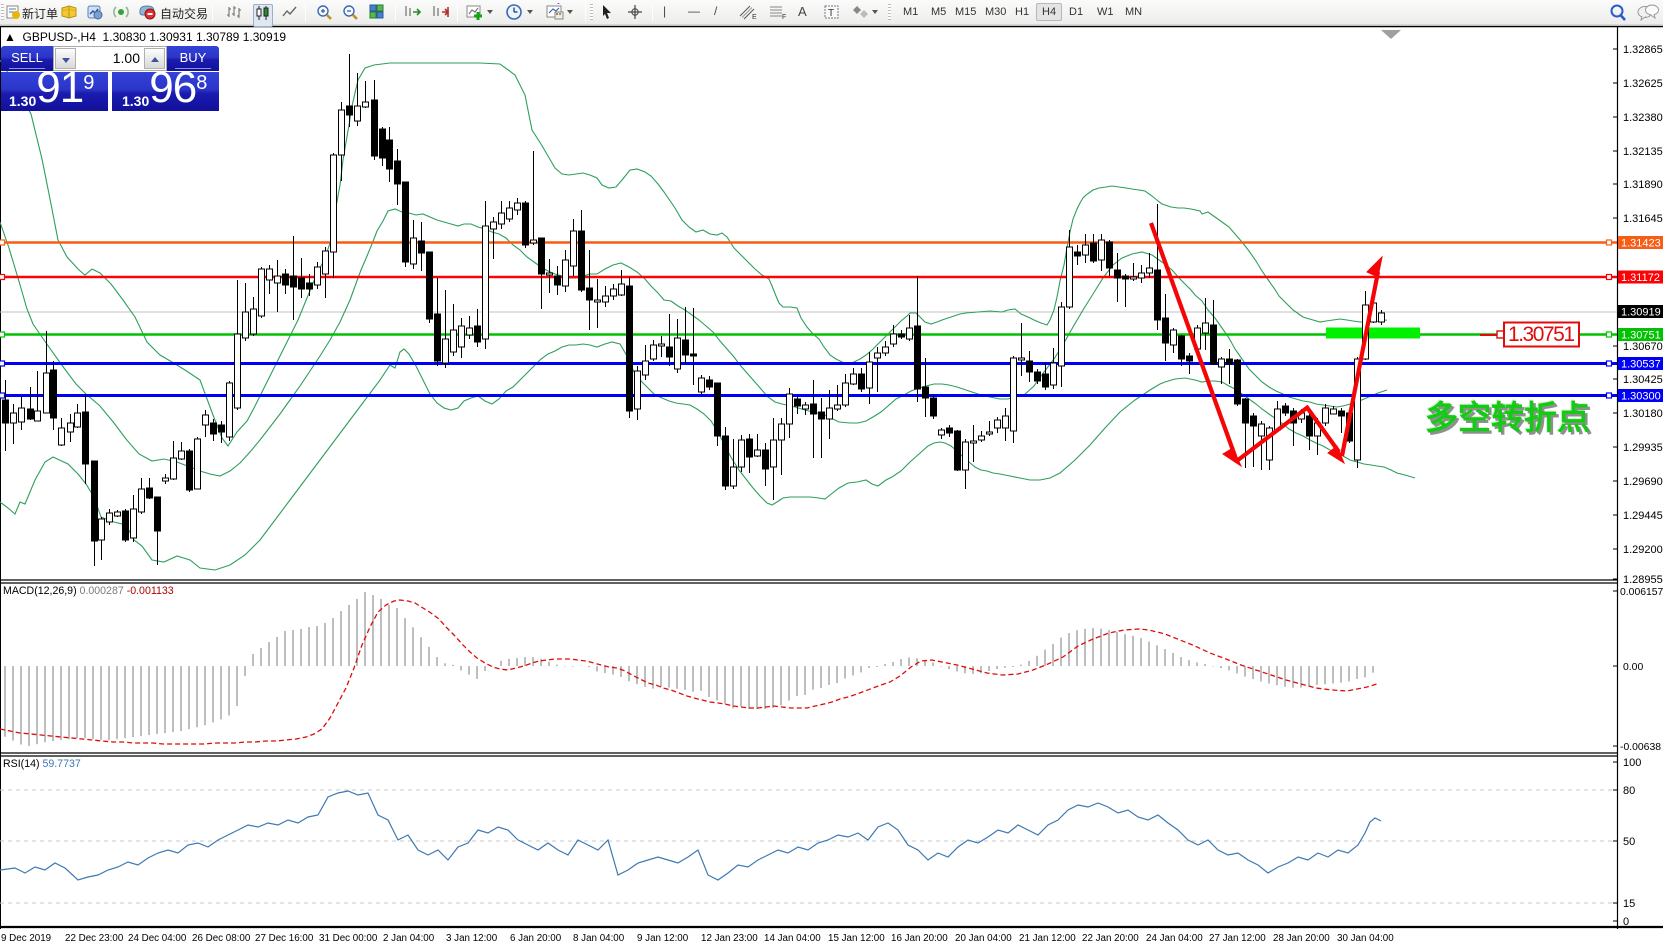 The width and height of the screenshot is (1663, 949). Describe the element at coordinates (1641, 313) in the screenshot. I see `svg-text: 1.30919` at that location.